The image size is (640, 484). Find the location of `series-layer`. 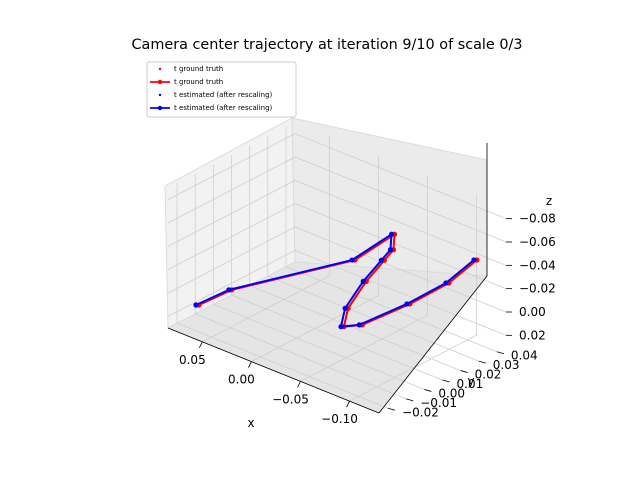

series-layer is located at coordinates (336, 280).